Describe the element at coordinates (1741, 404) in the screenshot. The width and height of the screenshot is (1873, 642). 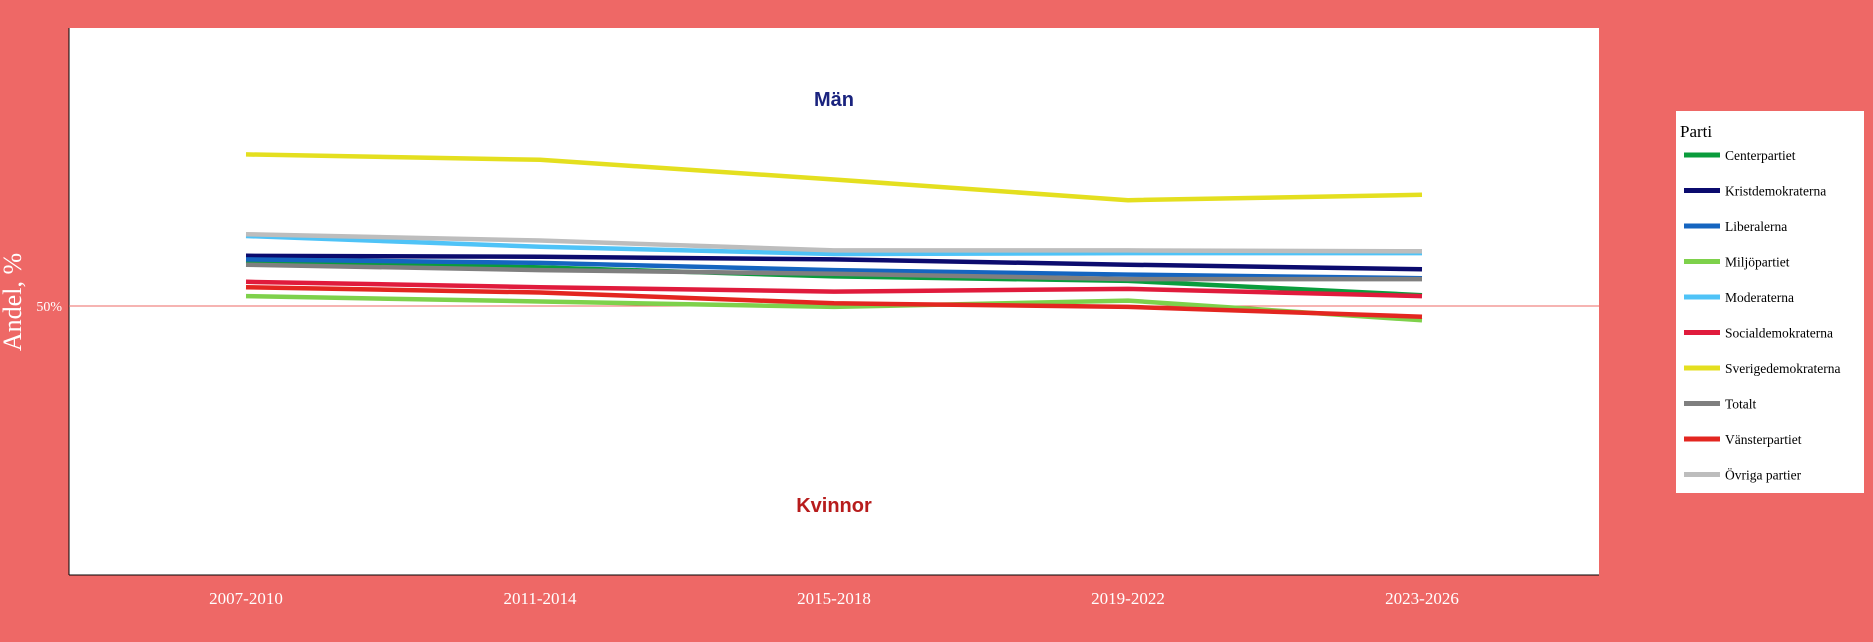
I see `legend-label: Totalt` at that location.